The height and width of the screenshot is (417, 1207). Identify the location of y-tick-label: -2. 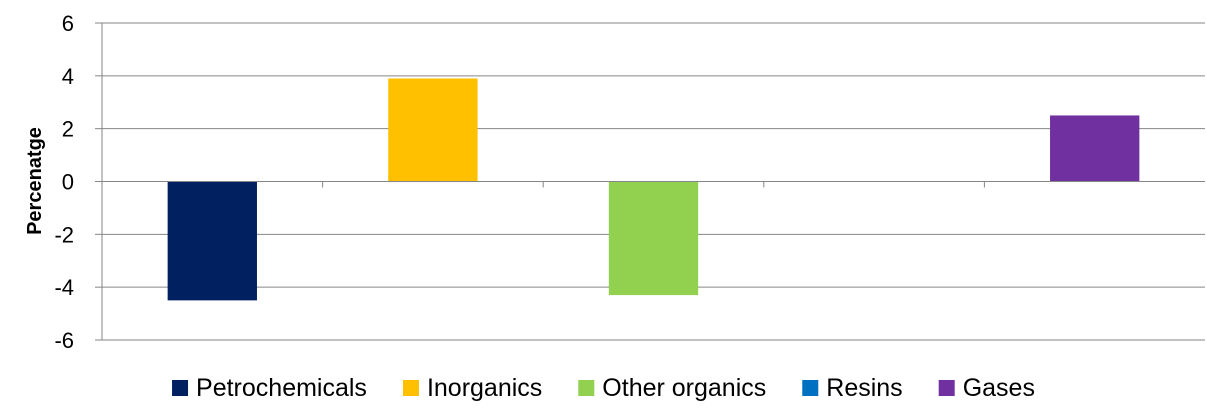
(64, 234).